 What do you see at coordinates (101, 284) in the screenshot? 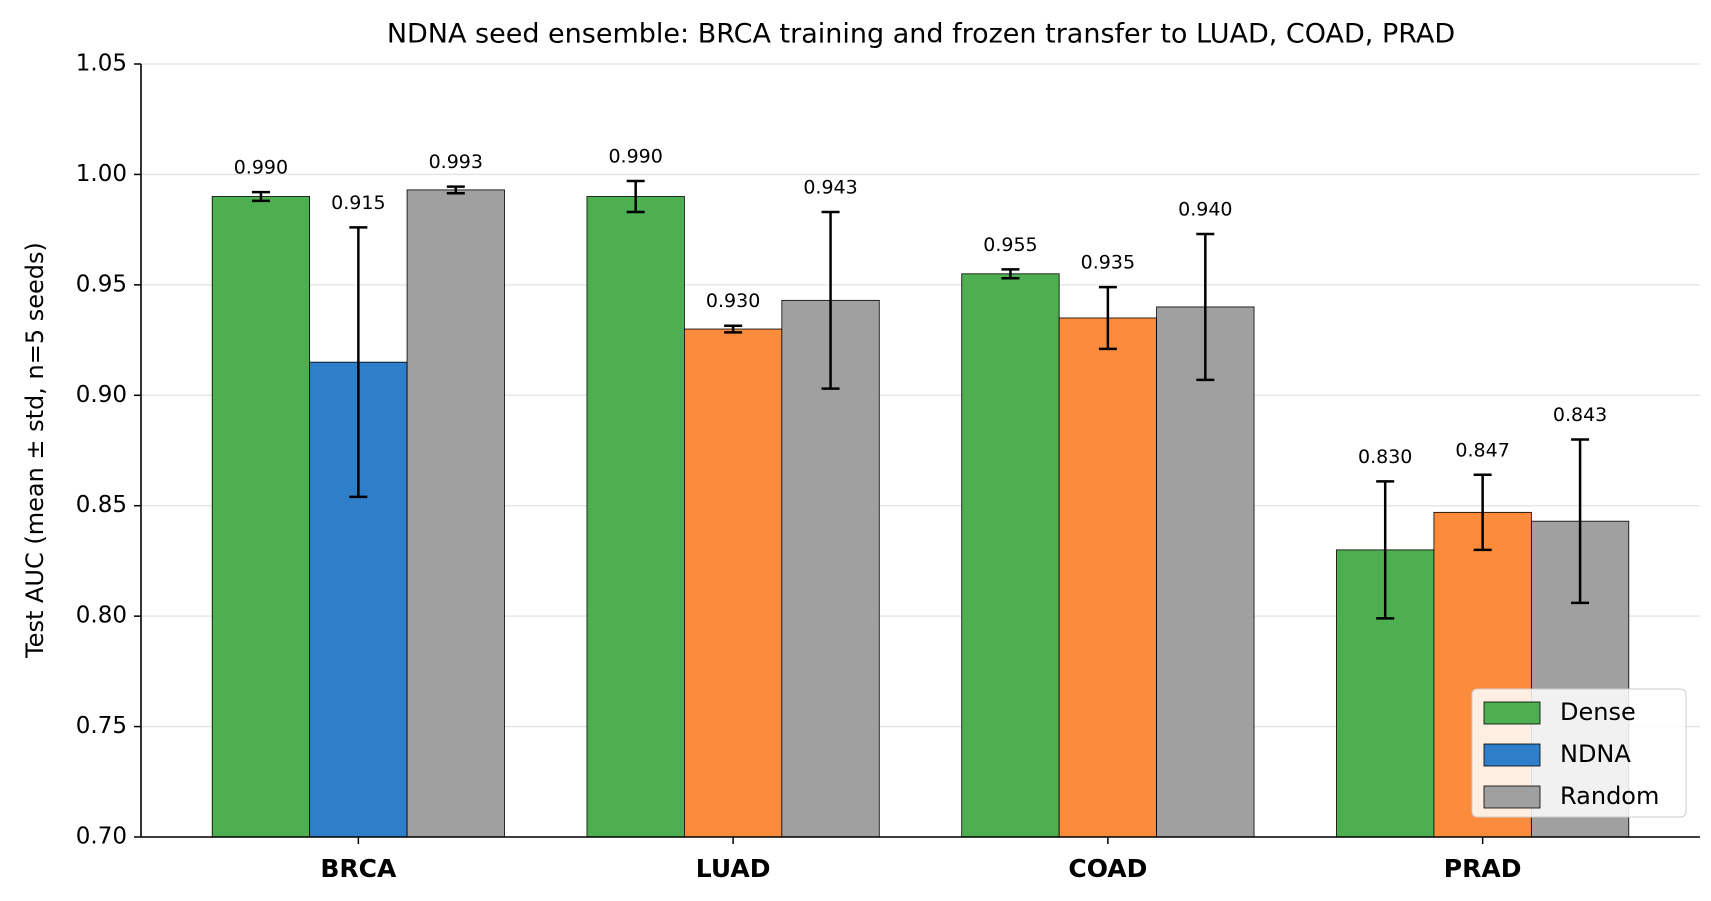
I see `y-tick-label: 0.95` at bounding box center [101, 284].